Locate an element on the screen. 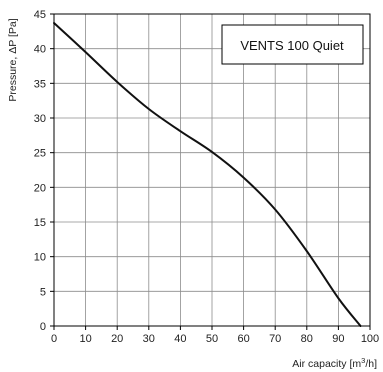 The width and height of the screenshot is (383, 372). y-tick-label: 10 is located at coordinates (40, 258).